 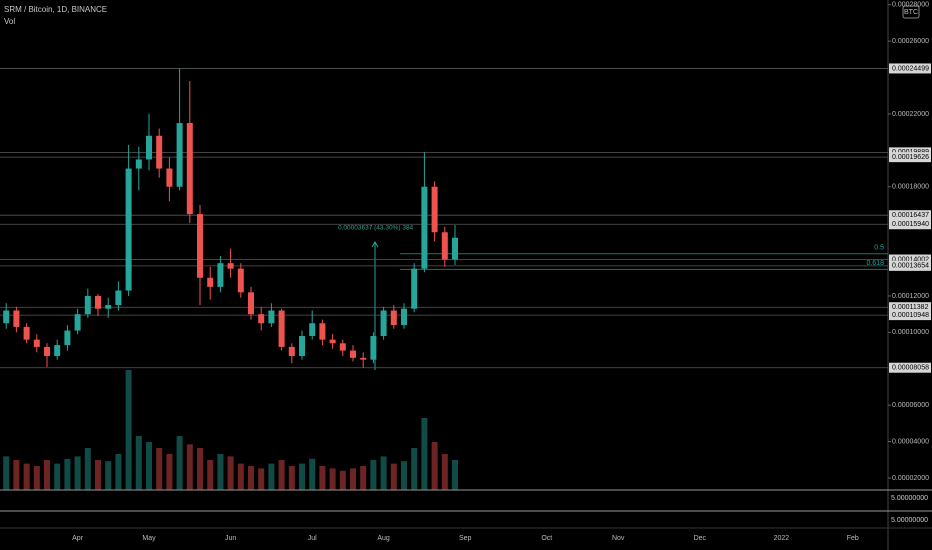 I want to click on measure-arrow-head, so click(x=375, y=244).